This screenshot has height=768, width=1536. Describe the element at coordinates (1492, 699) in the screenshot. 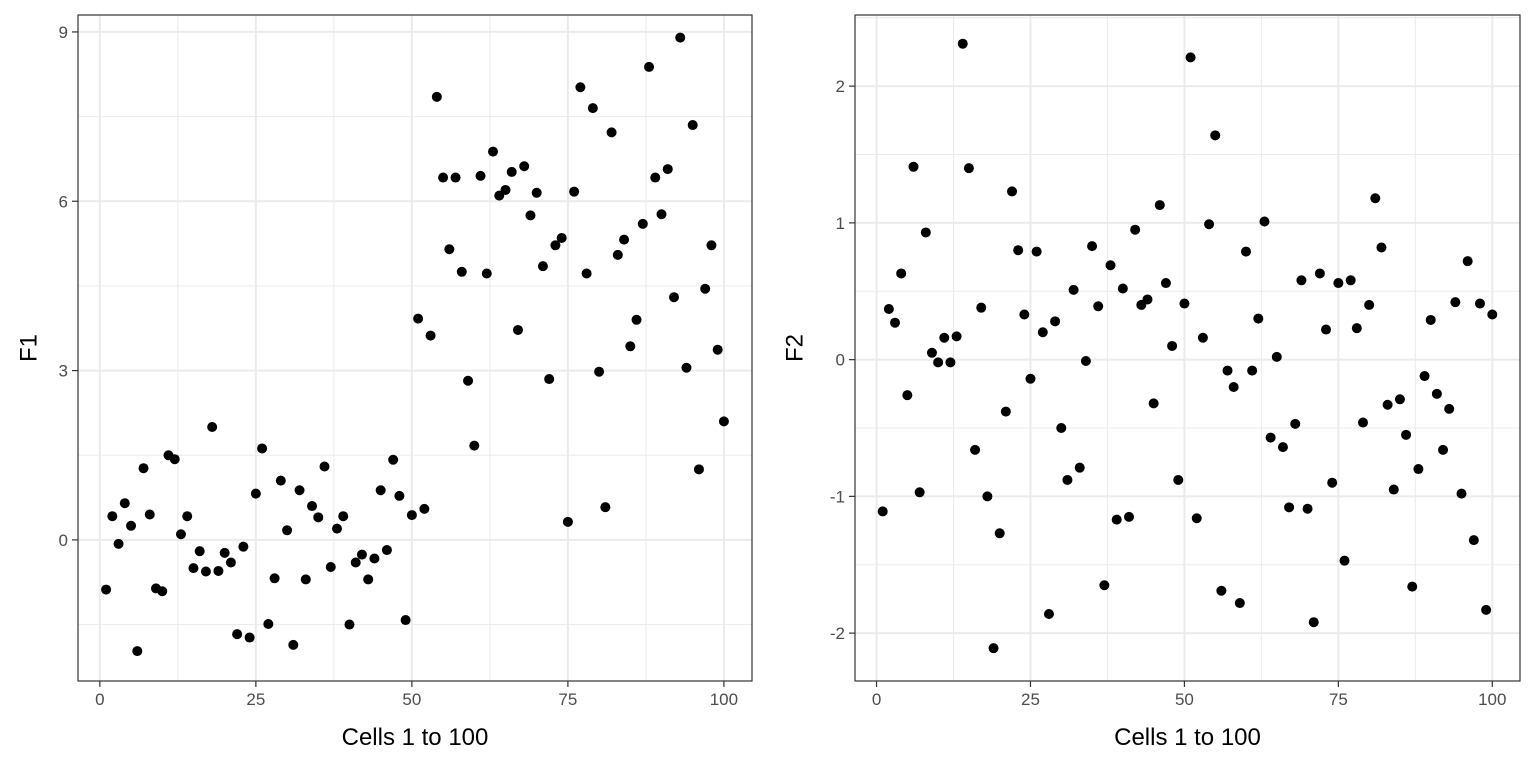

I see `f2-x-tick-label: 100` at that location.